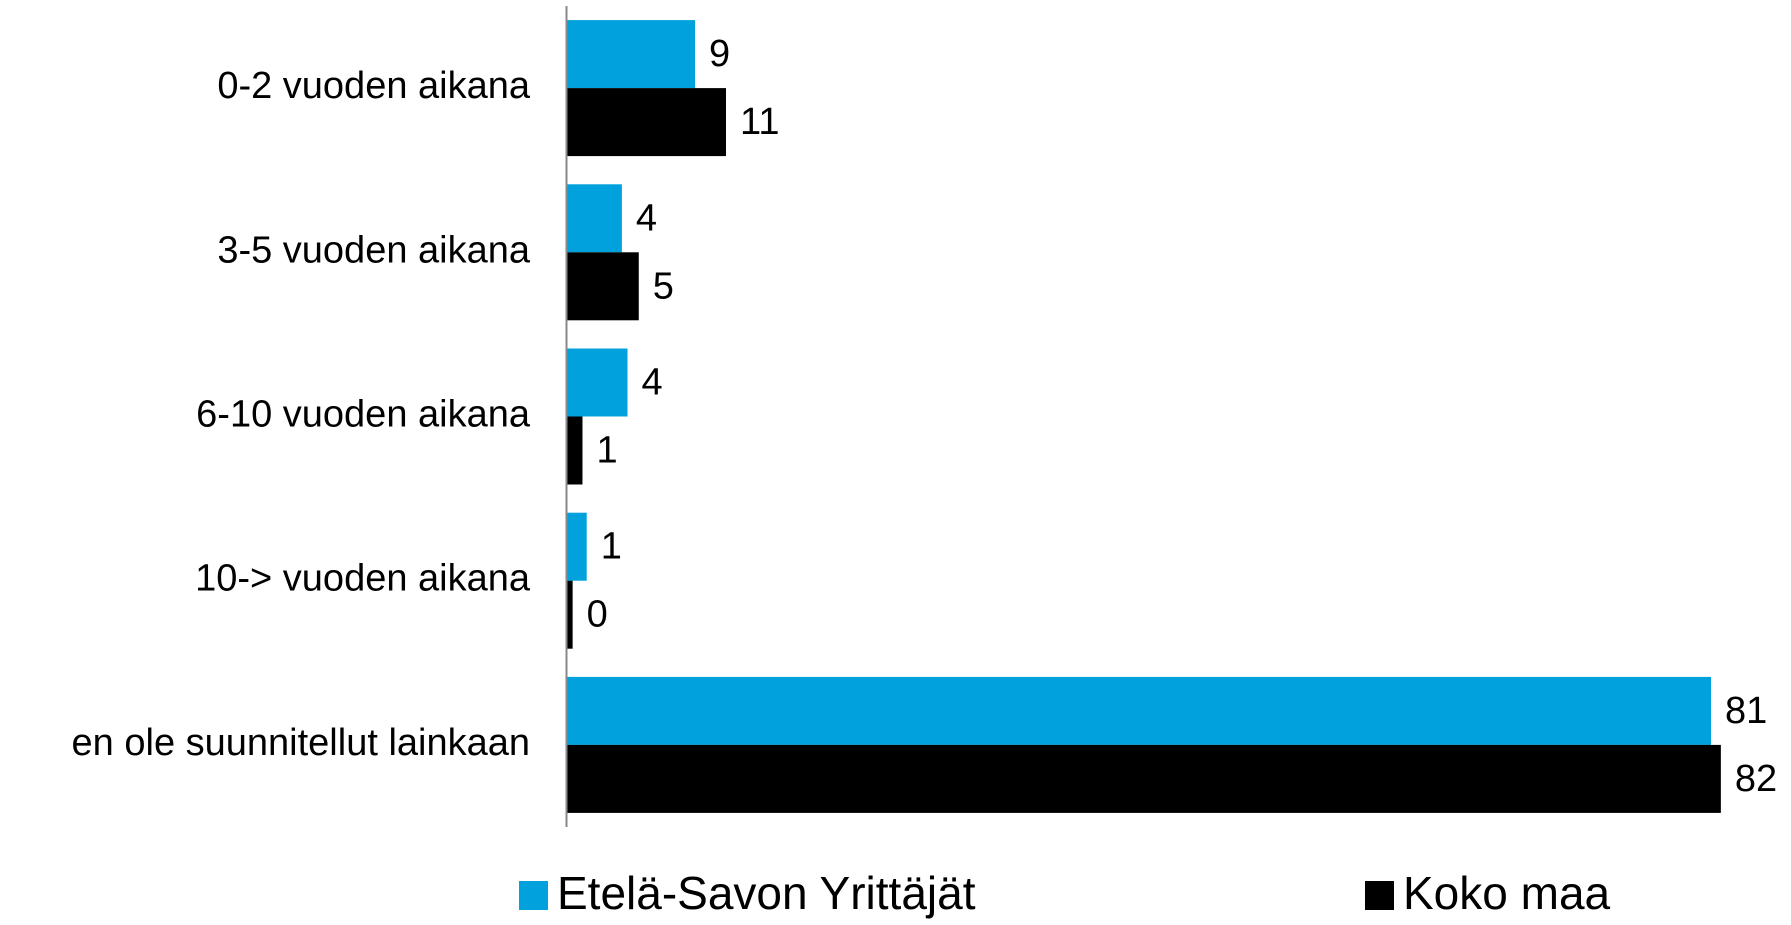 The height and width of the screenshot is (925, 1791). What do you see at coordinates (1746, 711) in the screenshot?
I see `value-label: 81` at bounding box center [1746, 711].